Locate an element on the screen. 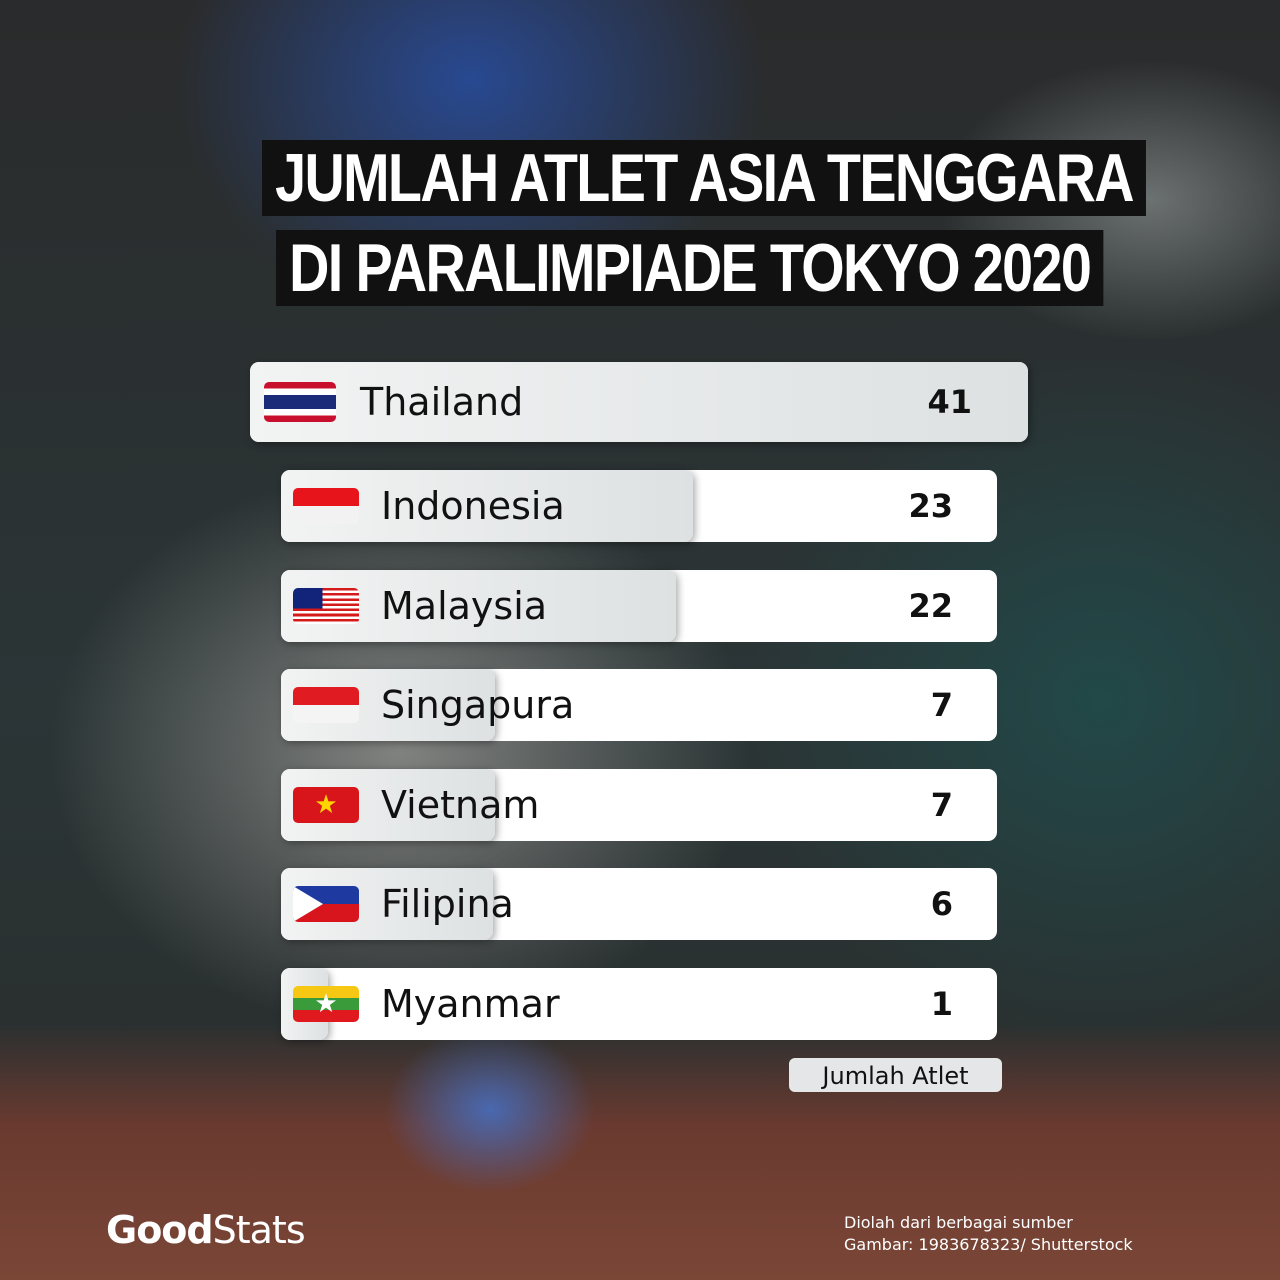 This screenshot has width=1280, height=1280. bar-row-thailand: Thailand 41 is located at coordinates (639, 402).